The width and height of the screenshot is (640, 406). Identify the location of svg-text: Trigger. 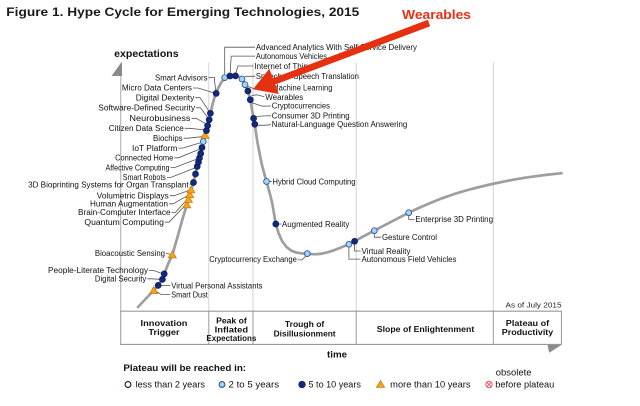
(163, 332).